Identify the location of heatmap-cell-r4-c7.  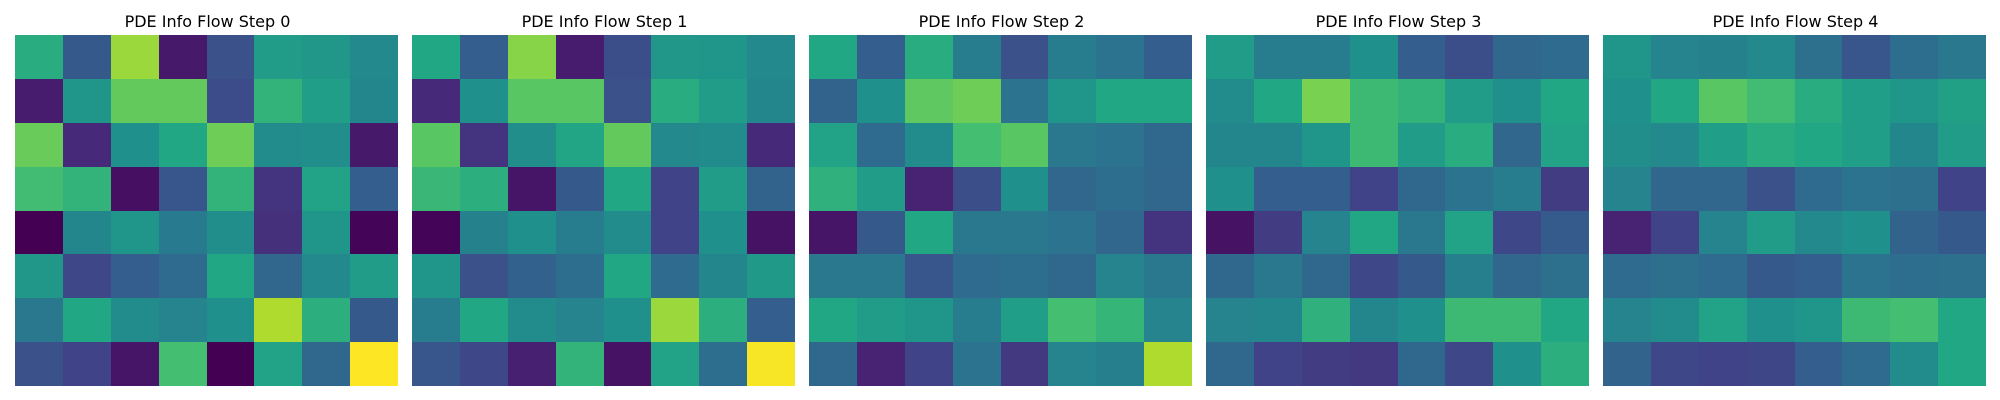
(374, 232).